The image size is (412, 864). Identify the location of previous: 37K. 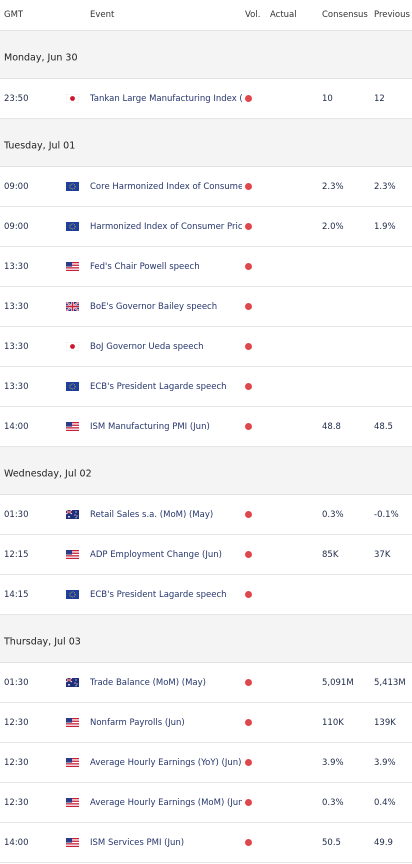
(382, 554).